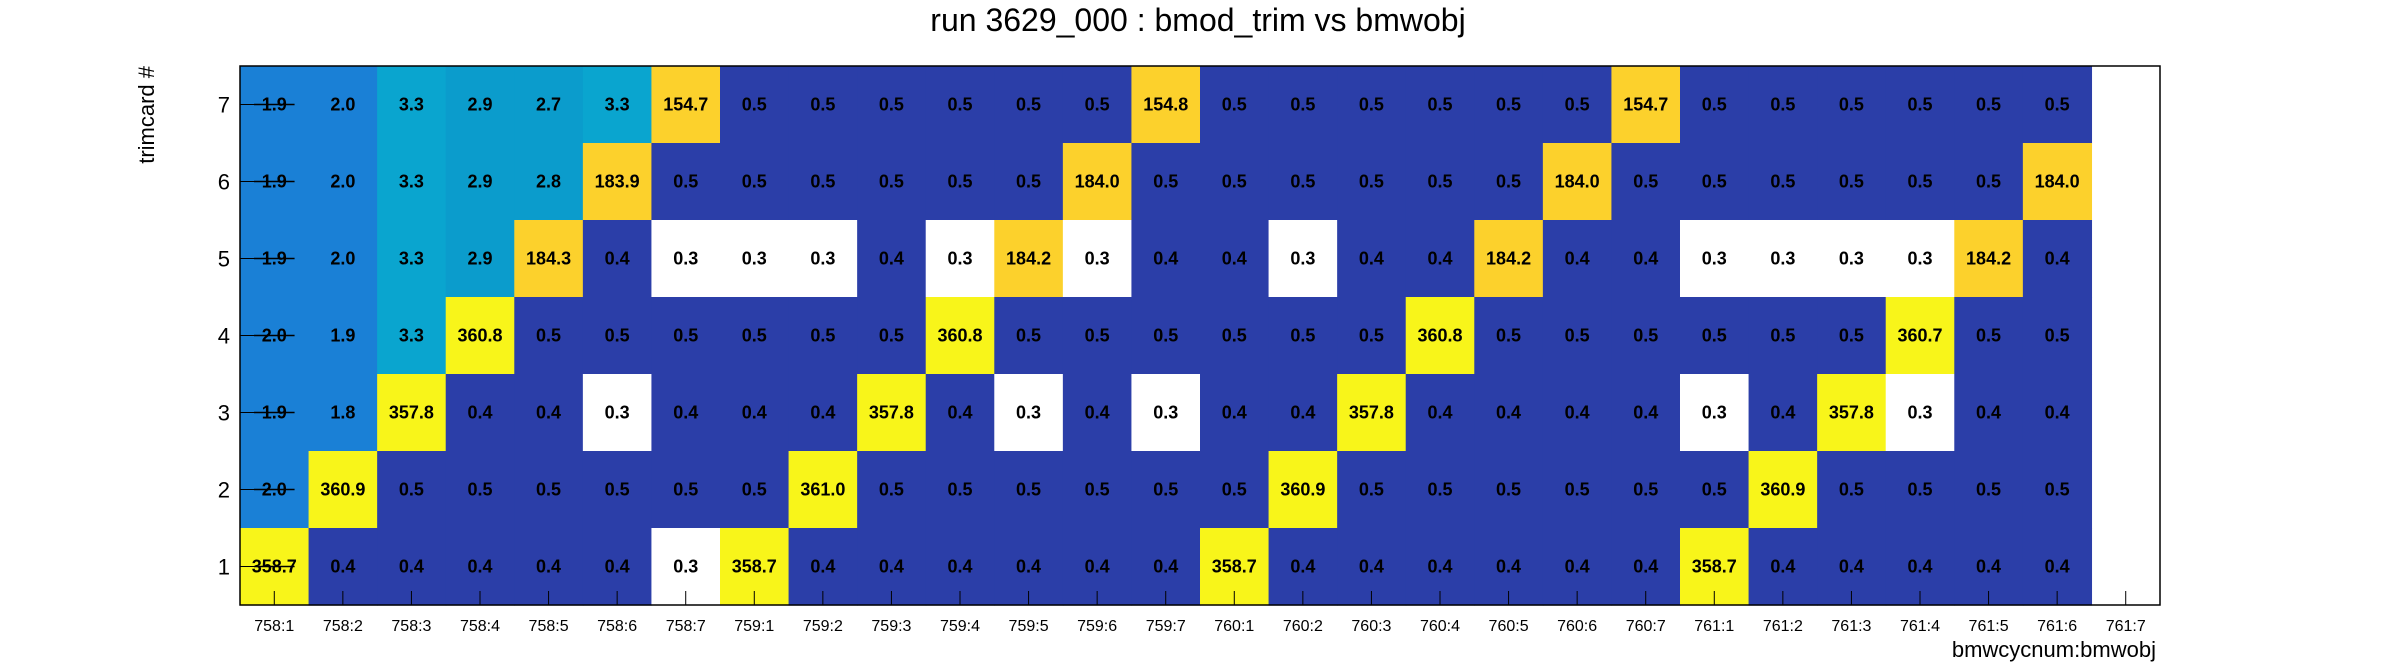 This screenshot has height=672, width=2396. What do you see at coordinates (1029, 626) in the screenshot?
I see `x-tick-label: 759:5` at bounding box center [1029, 626].